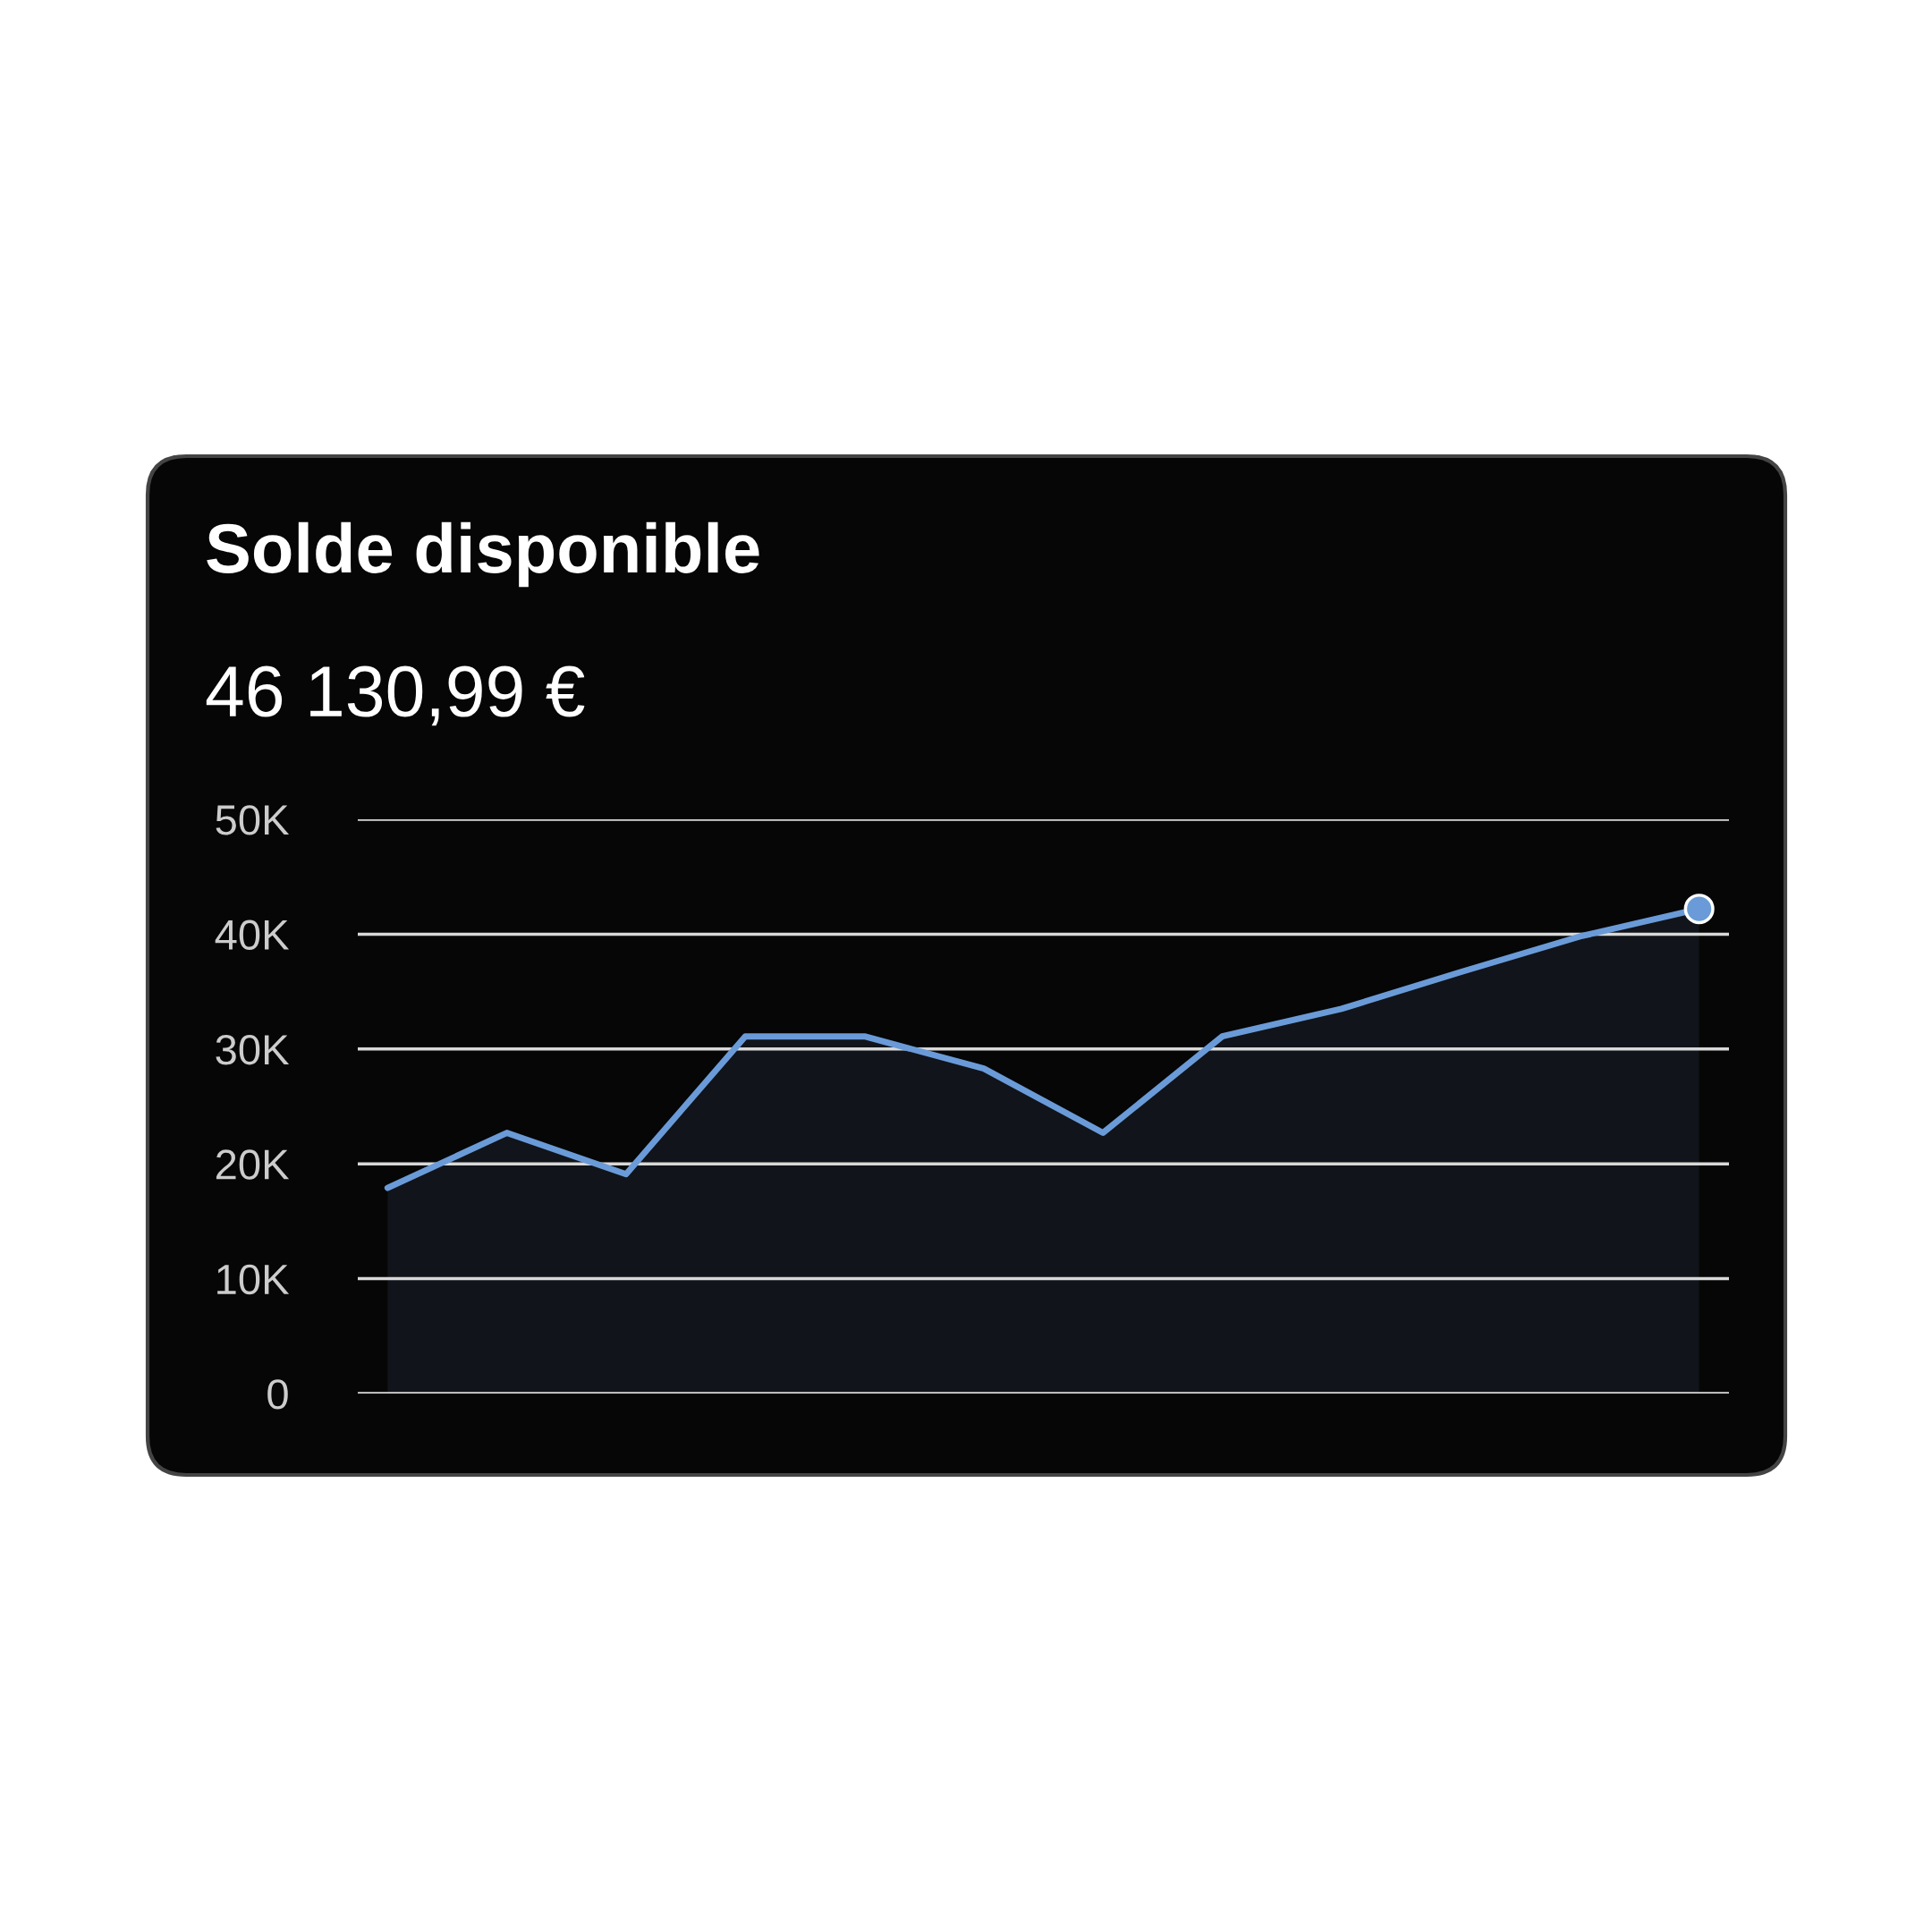  Describe the element at coordinates (395, 695) in the screenshot. I see `chart-subtitle: 46 130,99 €` at that location.